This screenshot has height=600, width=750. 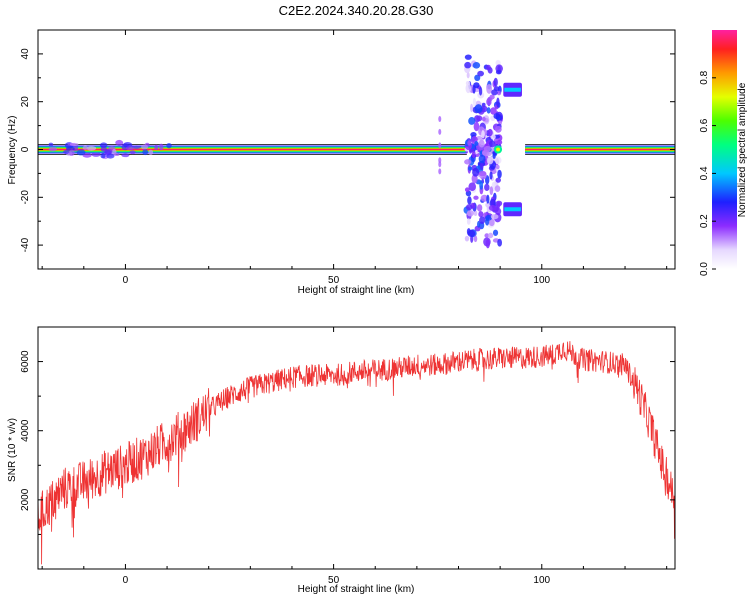 What do you see at coordinates (126, 280) in the screenshot?
I see `spectrogram-xtick-label: 0` at bounding box center [126, 280].